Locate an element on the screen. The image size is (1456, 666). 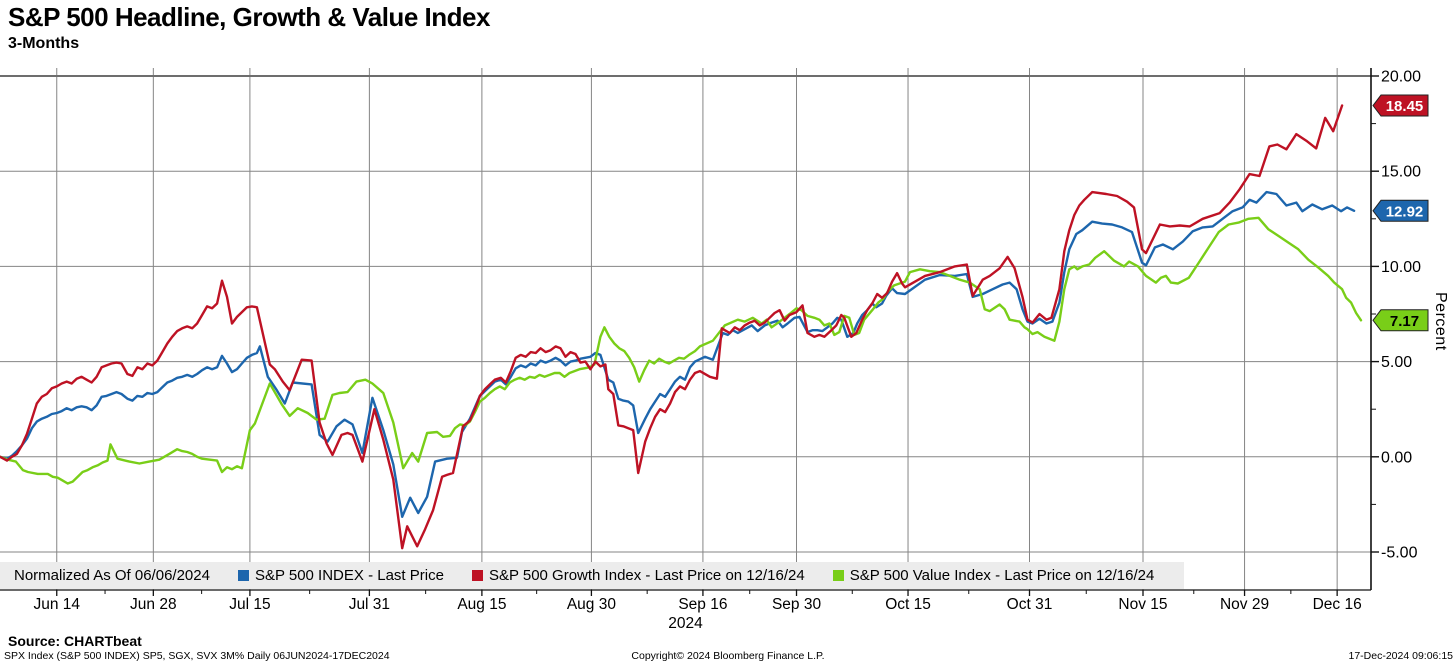
last-price-tag-text-sp500-growth: 18.45 is located at coordinates (1405, 106).